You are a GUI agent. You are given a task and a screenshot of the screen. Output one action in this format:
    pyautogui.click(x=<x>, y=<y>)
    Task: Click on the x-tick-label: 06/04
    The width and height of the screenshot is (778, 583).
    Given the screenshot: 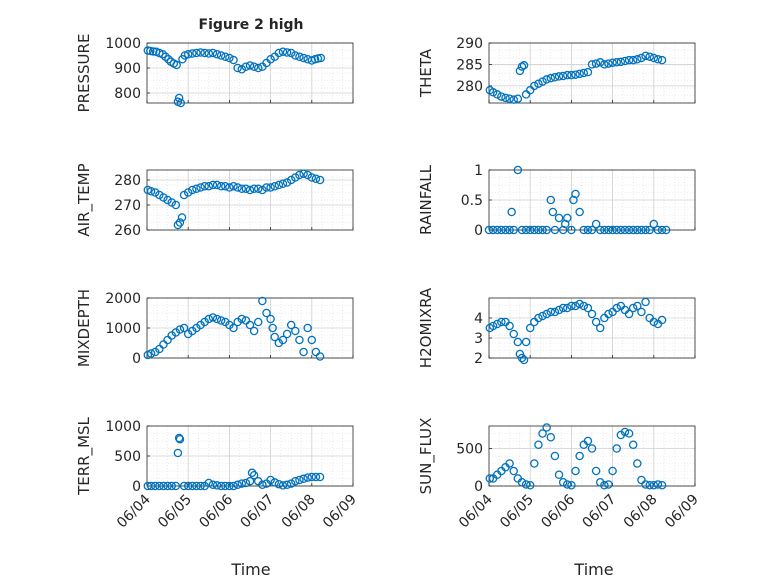 What is the action you would take?
    pyautogui.click(x=476, y=511)
    